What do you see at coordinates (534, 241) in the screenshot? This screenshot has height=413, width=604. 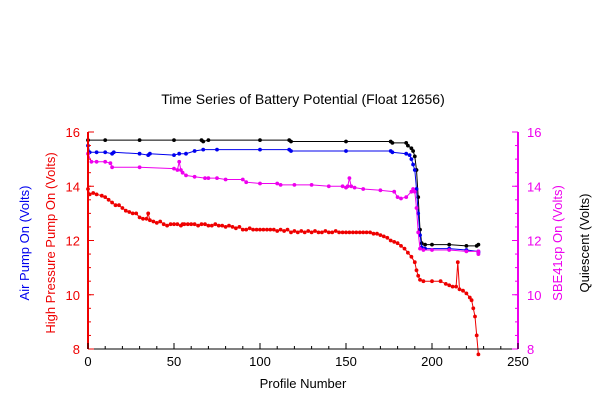 I see `y-tick-label-right: 12` at bounding box center [534, 241].